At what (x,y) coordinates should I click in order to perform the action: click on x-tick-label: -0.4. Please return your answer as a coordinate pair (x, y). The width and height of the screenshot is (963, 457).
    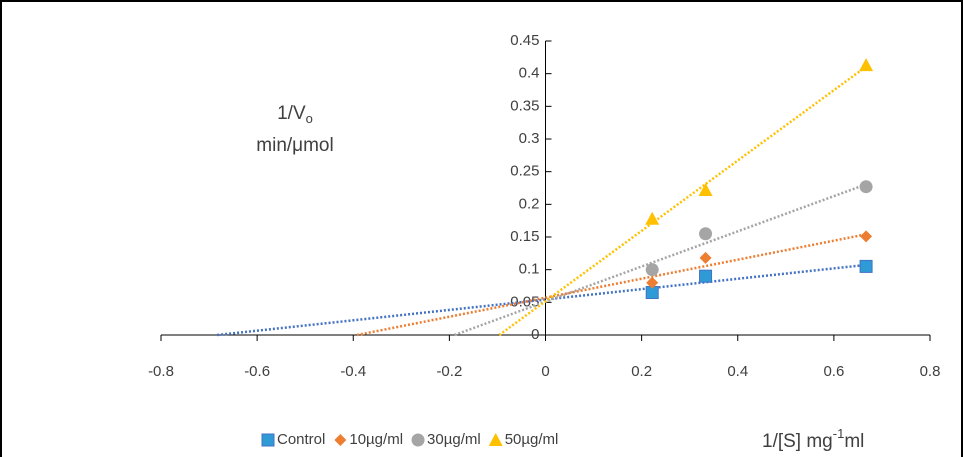
    Looking at the image, I should click on (353, 371).